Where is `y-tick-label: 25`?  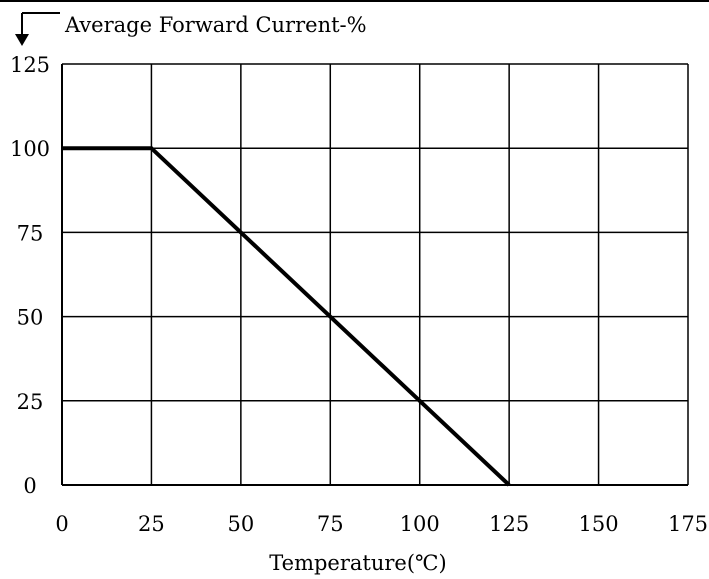 y-tick-label: 25 is located at coordinates (30, 402).